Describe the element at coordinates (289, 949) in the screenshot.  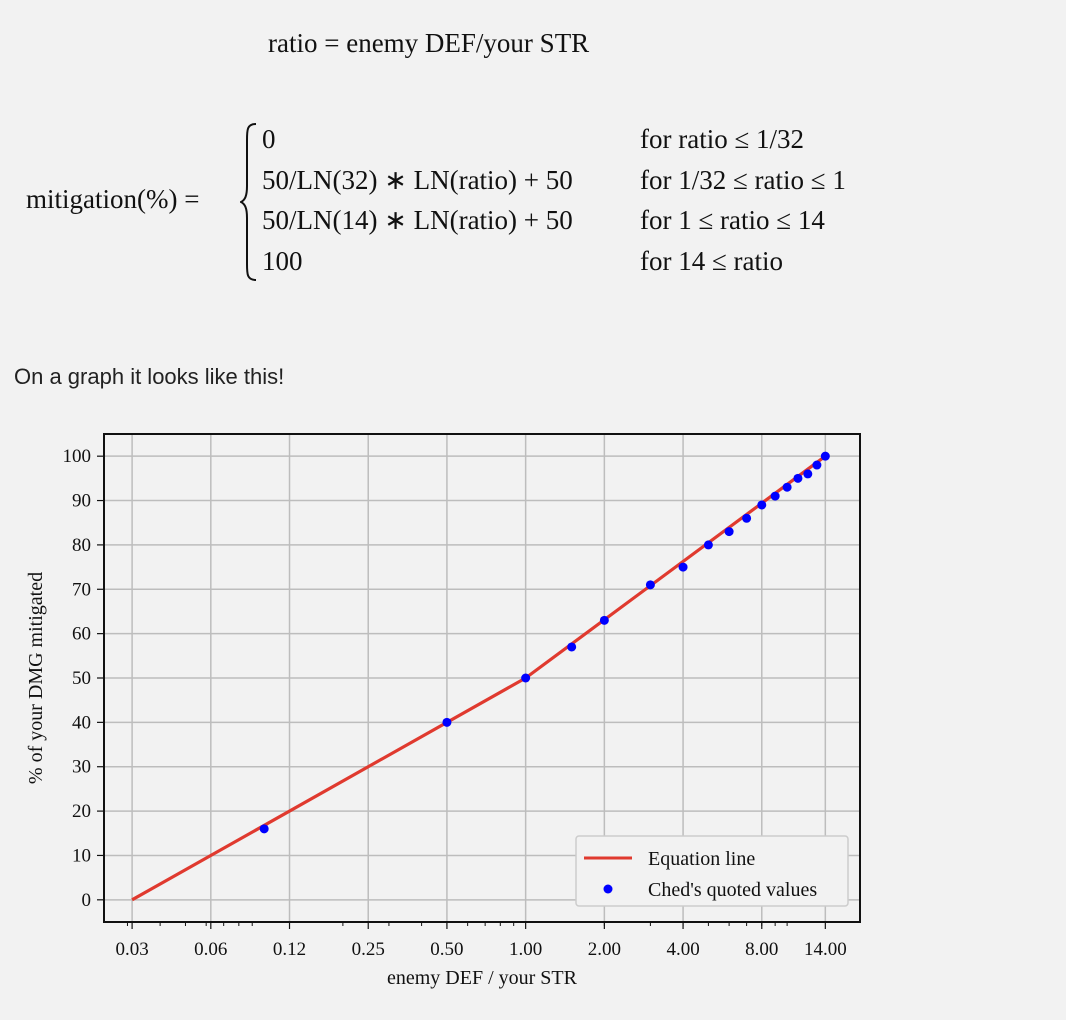
I see `x-tick-label: 0.12` at that location.